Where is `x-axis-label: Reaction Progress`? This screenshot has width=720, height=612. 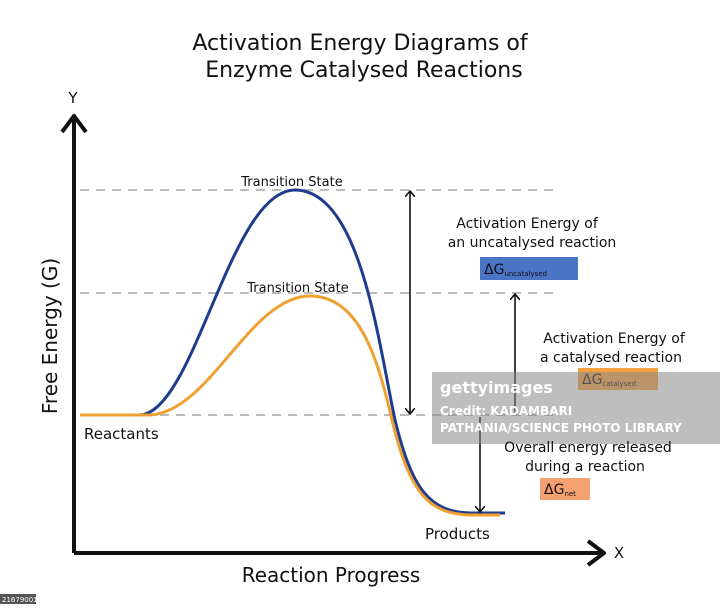
x-axis-label: Reaction Progress is located at coordinates (331, 575).